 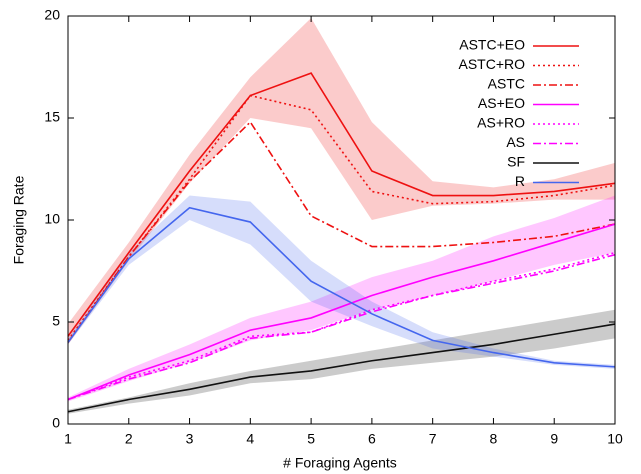 I want to click on x-tick-label: 8, so click(x=494, y=439).